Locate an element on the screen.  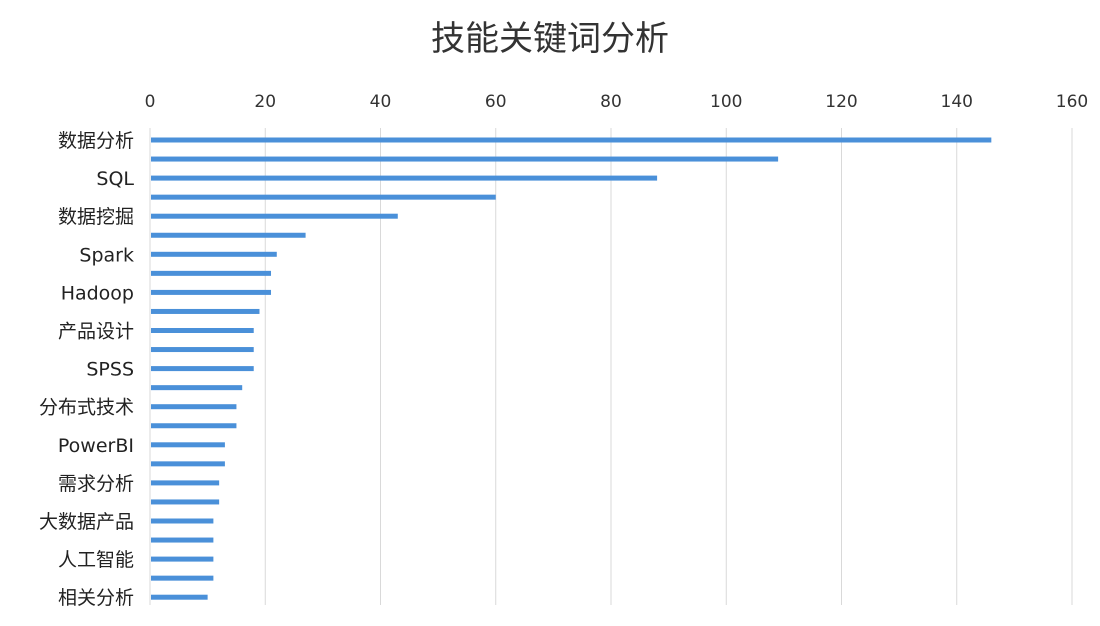
x-tick-label: 80 is located at coordinates (611, 102).